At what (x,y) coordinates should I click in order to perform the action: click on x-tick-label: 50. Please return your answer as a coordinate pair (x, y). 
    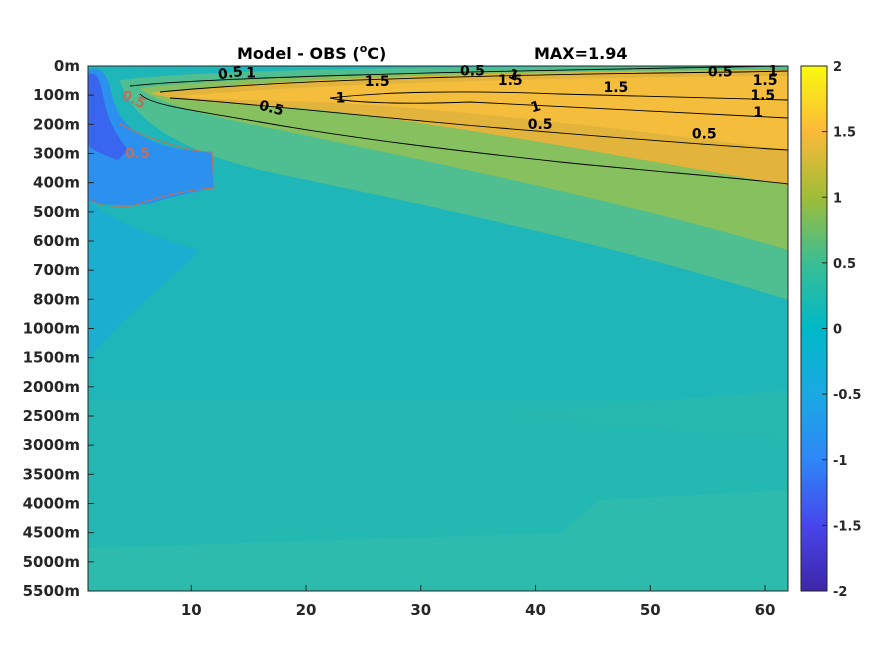
    Looking at the image, I should click on (650, 610).